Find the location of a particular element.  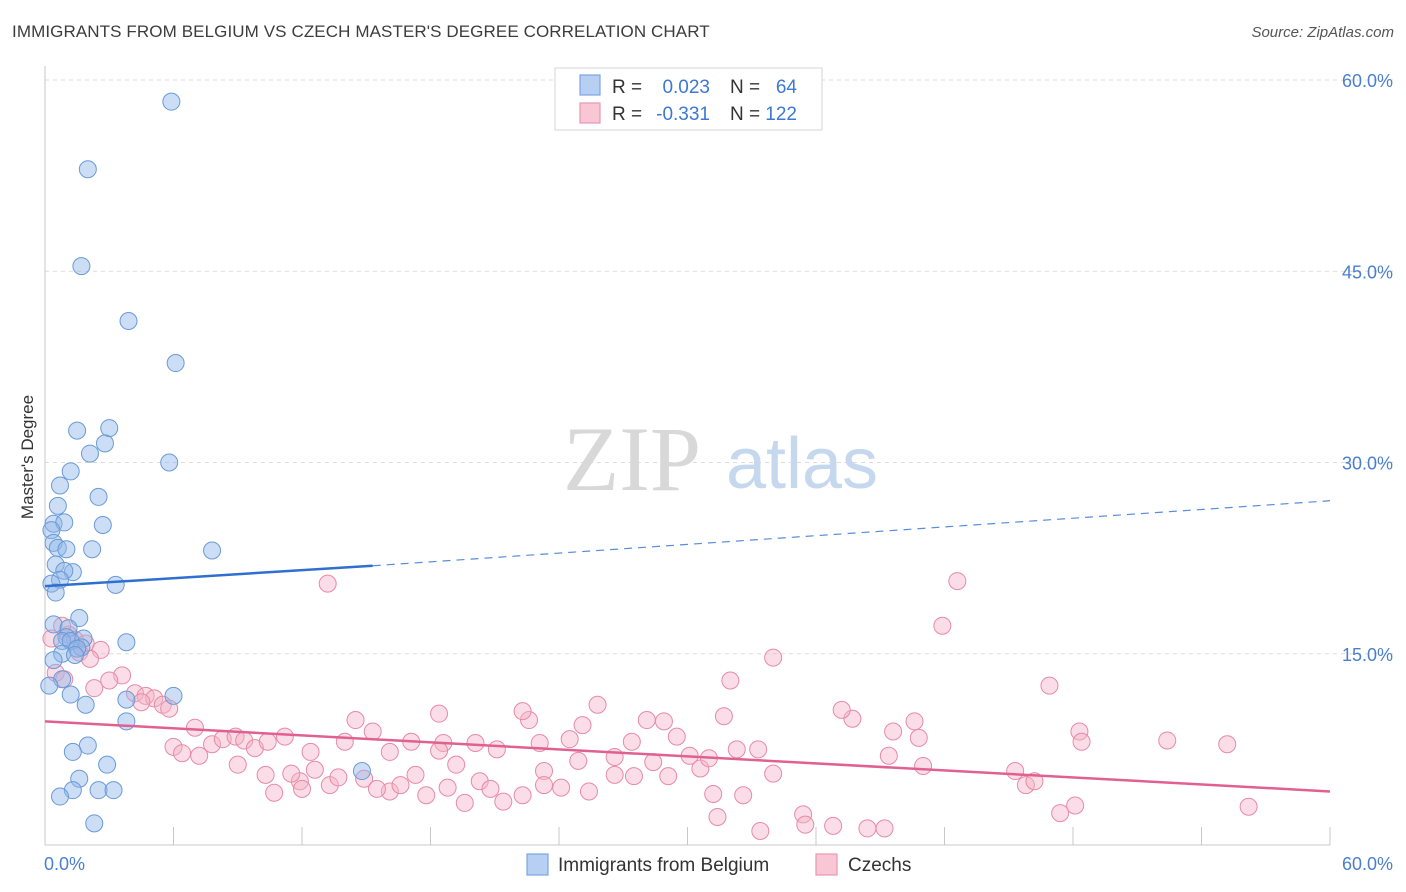

watermark-zip: ZIP is located at coordinates (632, 459).